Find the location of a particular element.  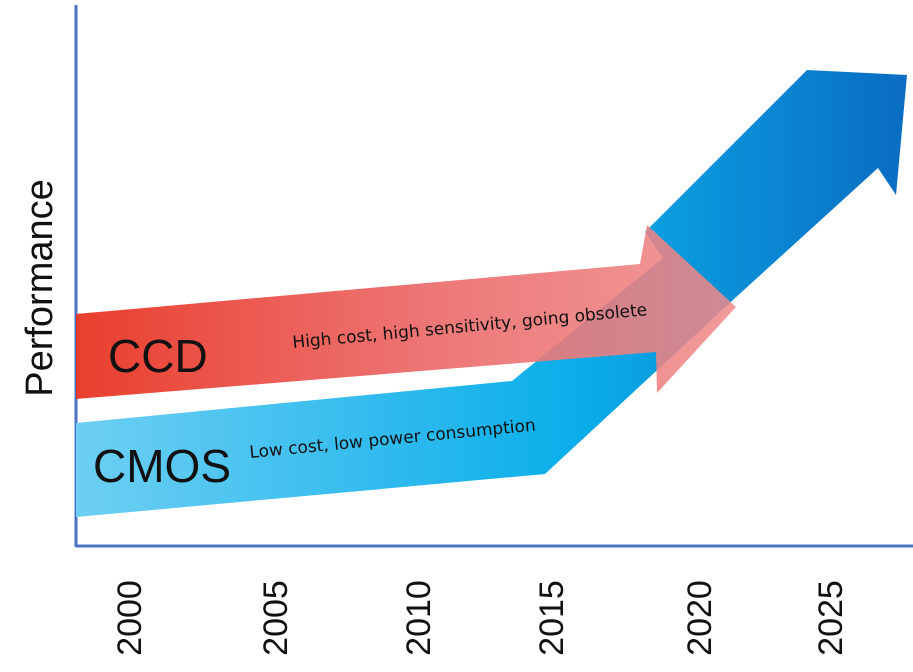

x-tick-2010: 2010 is located at coordinates (419, 618).